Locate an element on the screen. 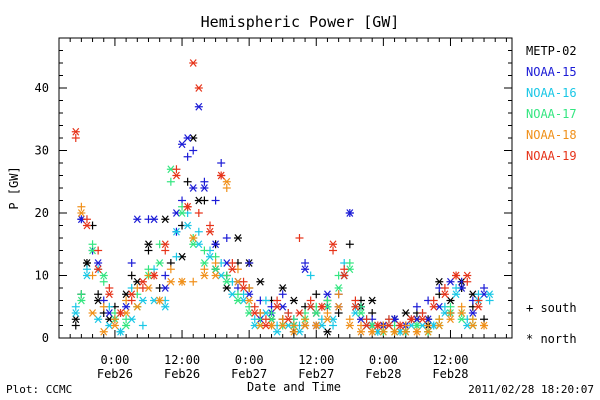 The image size is (600, 400). marker-legend-north: * north is located at coordinates (551, 339).